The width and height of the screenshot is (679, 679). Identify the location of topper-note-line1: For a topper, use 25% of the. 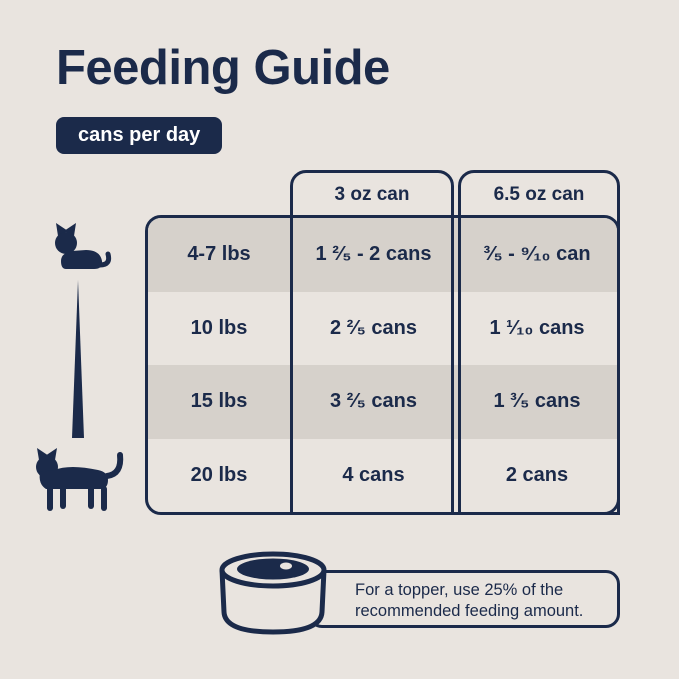
(459, 590).